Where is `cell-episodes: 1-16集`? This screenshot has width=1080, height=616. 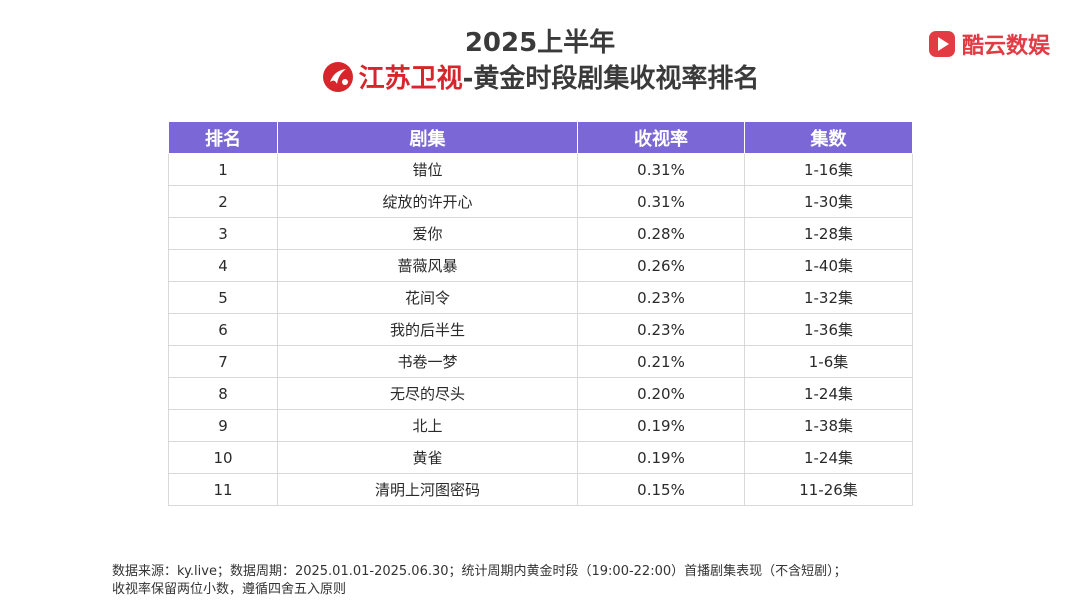
cell-episodes: 1-16集 is located at coordinates (828, 169).